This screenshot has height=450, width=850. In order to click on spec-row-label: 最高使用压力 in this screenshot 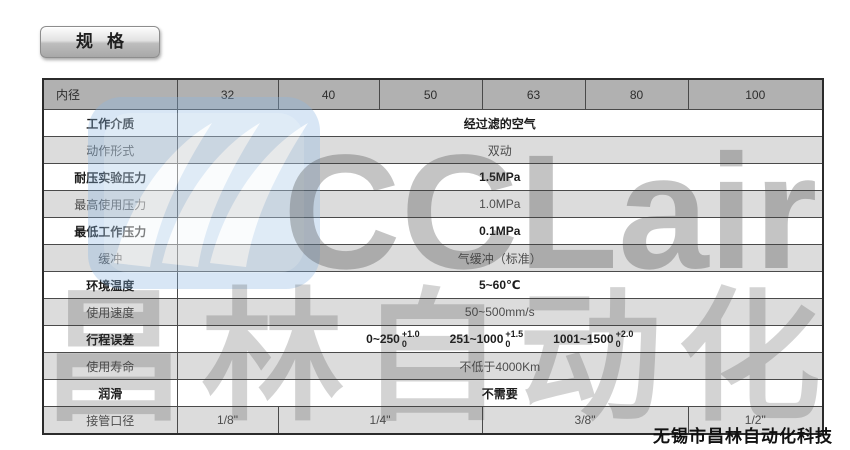, I will do `click(110, 204)`.